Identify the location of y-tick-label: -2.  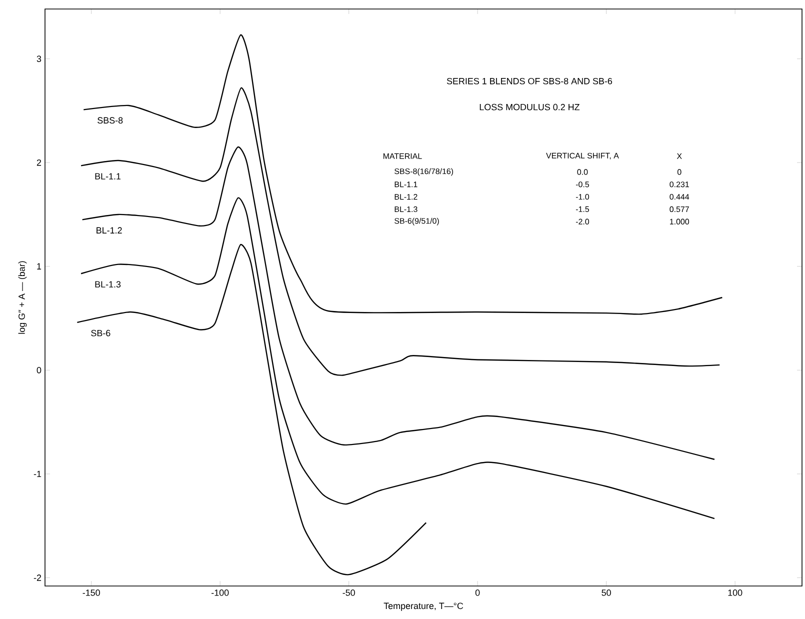
(38, 577).